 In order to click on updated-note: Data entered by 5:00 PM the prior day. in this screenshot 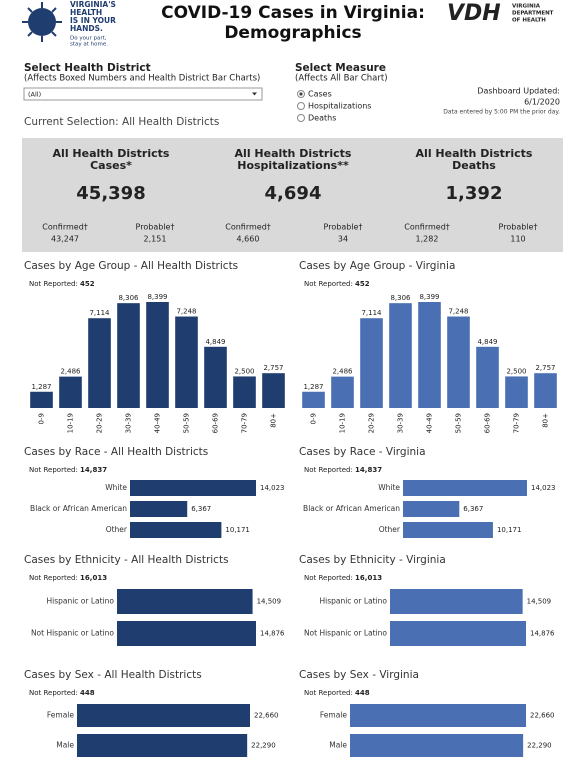, I will do `click(501, 112)`.